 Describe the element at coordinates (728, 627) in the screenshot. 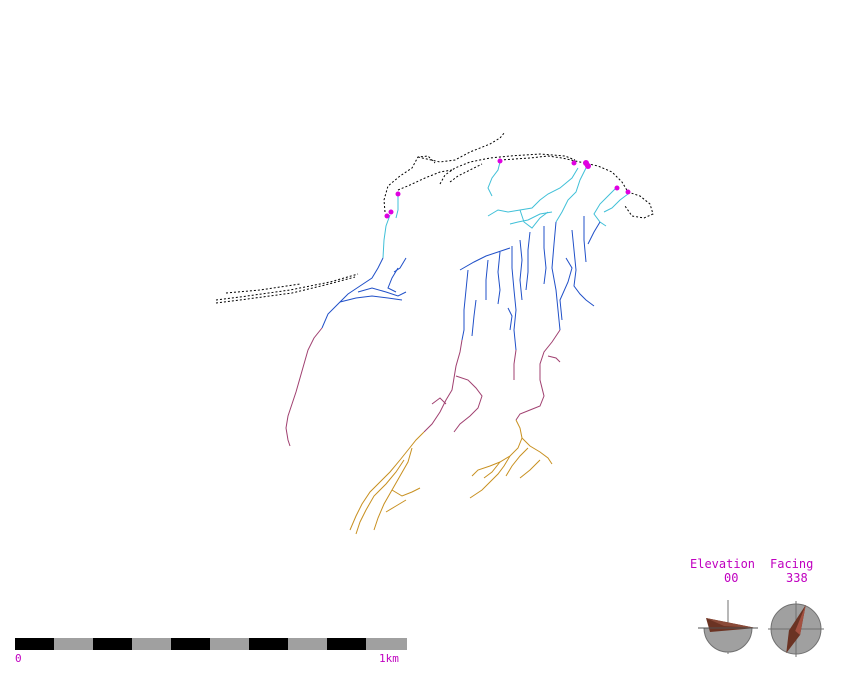

I see `elevation-dial` at that location.